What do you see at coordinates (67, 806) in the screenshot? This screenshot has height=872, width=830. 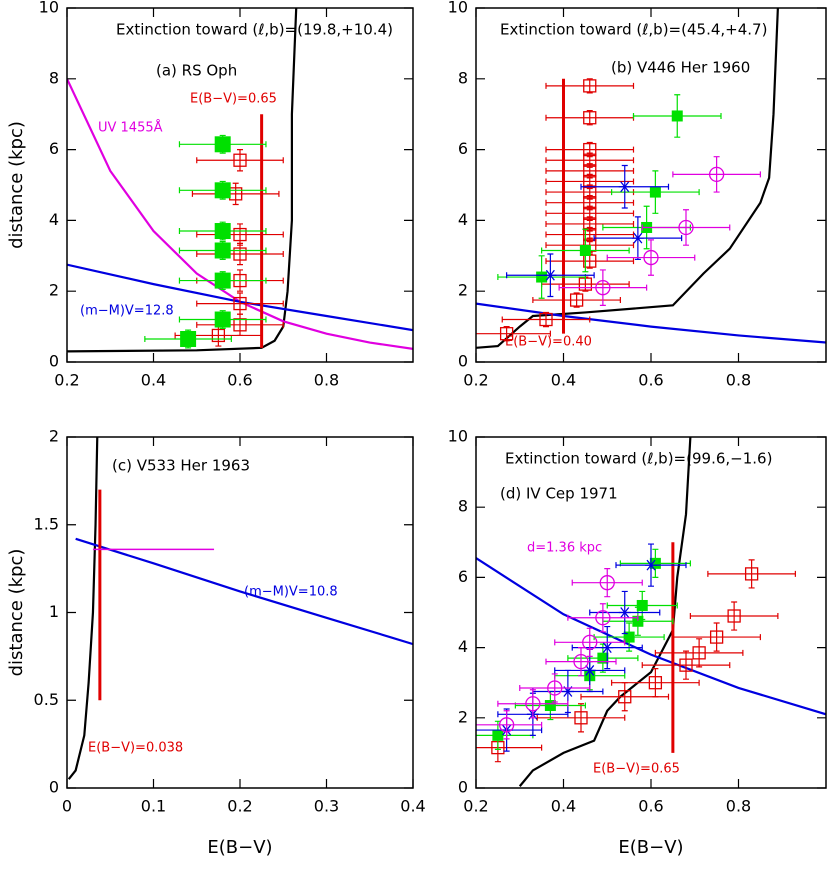 I see `x-tick-label: 0` at bounding box center [67, 806].